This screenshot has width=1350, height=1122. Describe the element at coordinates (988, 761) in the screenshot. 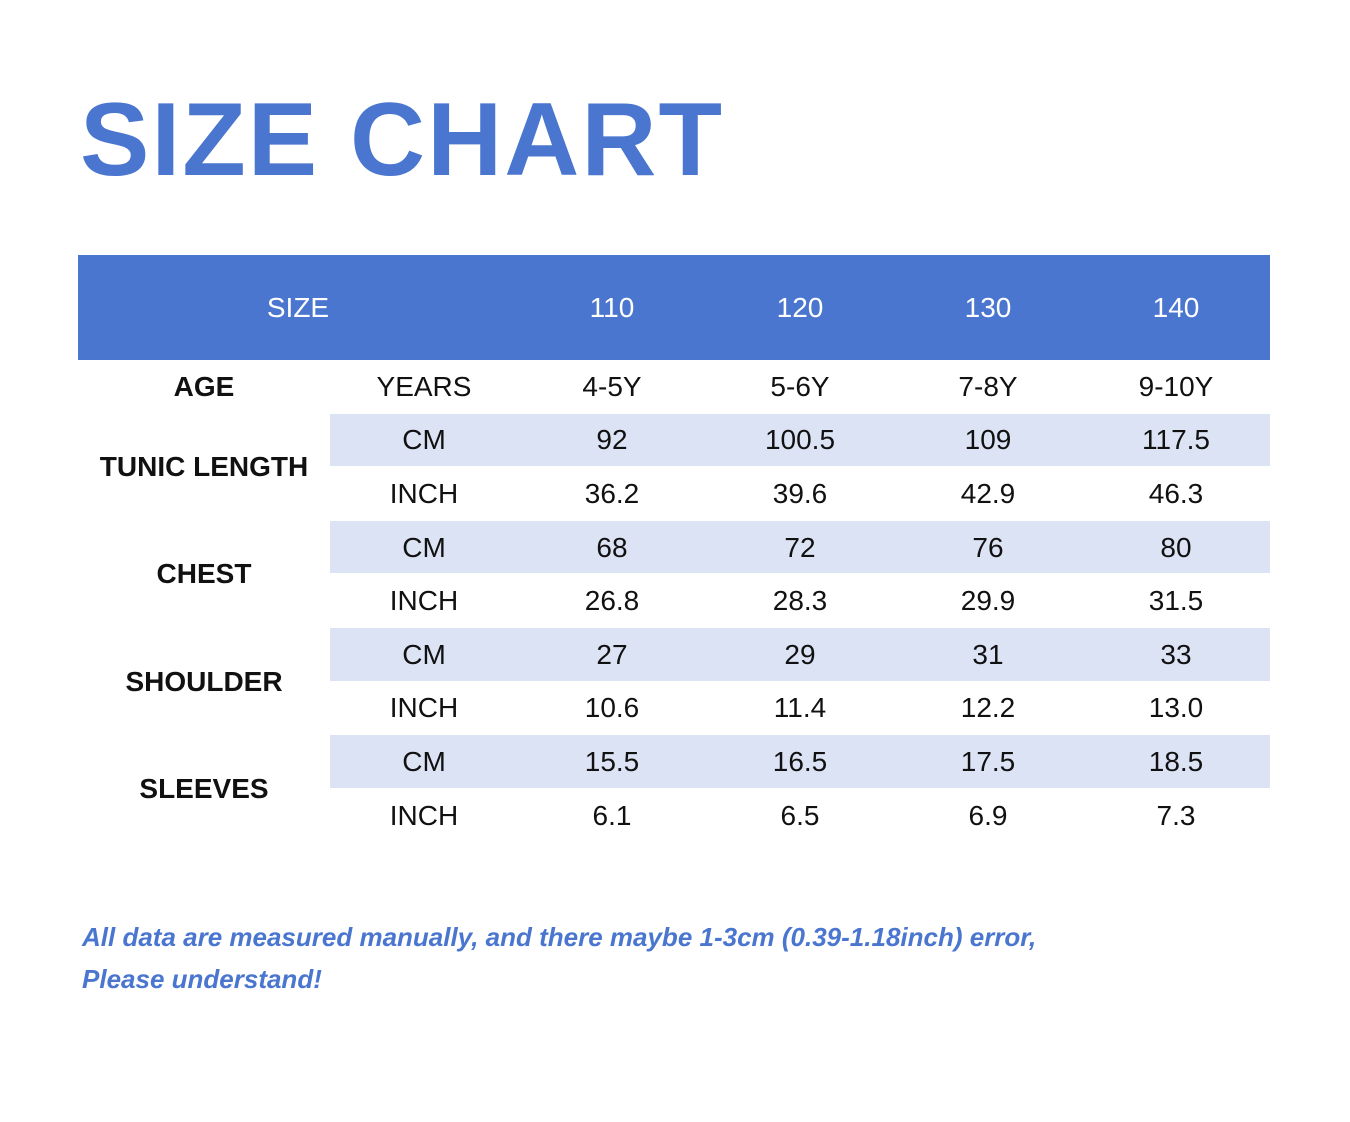

I see `value-cell: 17.5` at that location.